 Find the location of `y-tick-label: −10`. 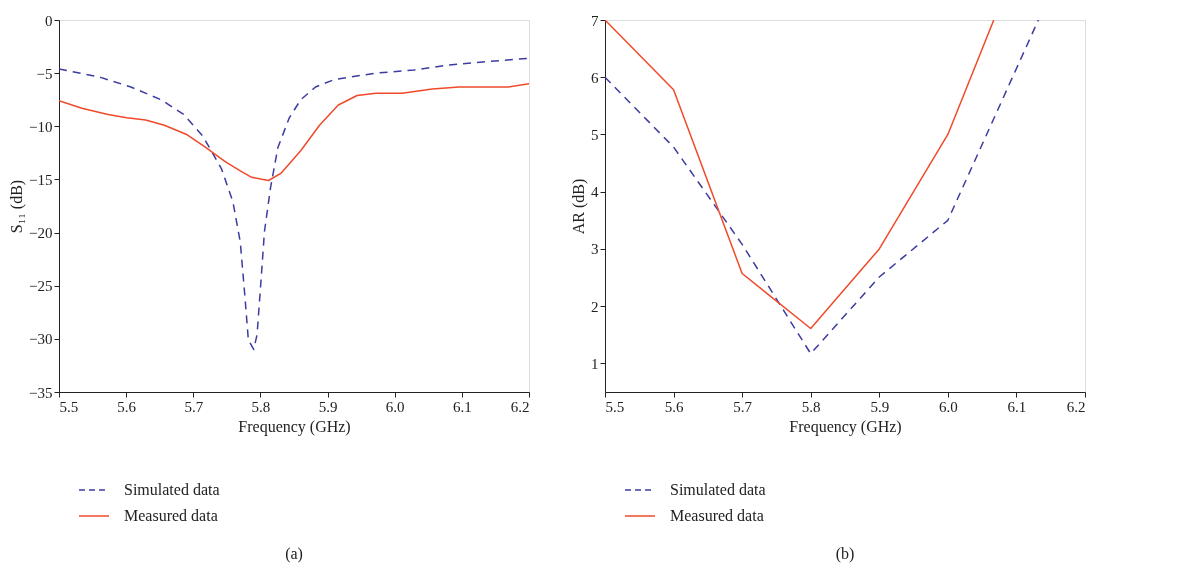

y-tick-label: −10 is located at coordinates (41, 126).